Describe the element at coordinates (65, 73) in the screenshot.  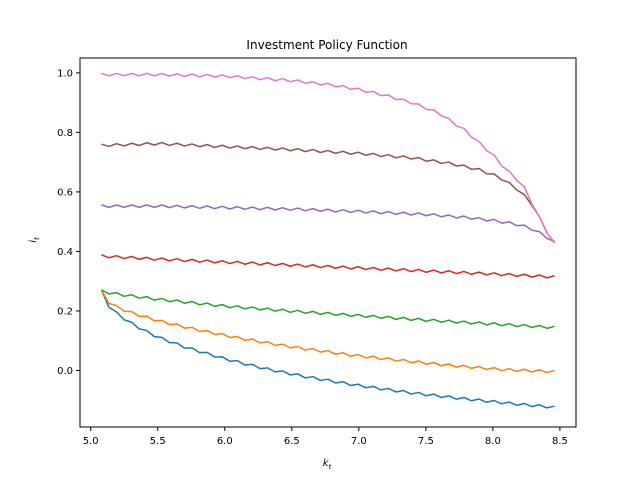
I see `y-tick-label: 1.0` at that location.